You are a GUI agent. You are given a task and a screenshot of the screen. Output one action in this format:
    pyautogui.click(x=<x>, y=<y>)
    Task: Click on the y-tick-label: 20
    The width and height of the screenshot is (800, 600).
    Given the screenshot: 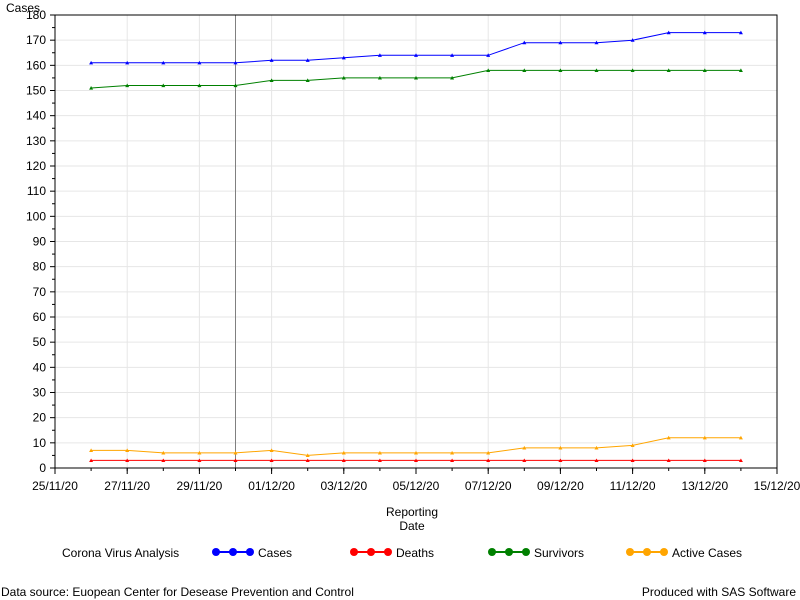 What is the action you would take?
    pyautogui.click(x=40, y=418)
    